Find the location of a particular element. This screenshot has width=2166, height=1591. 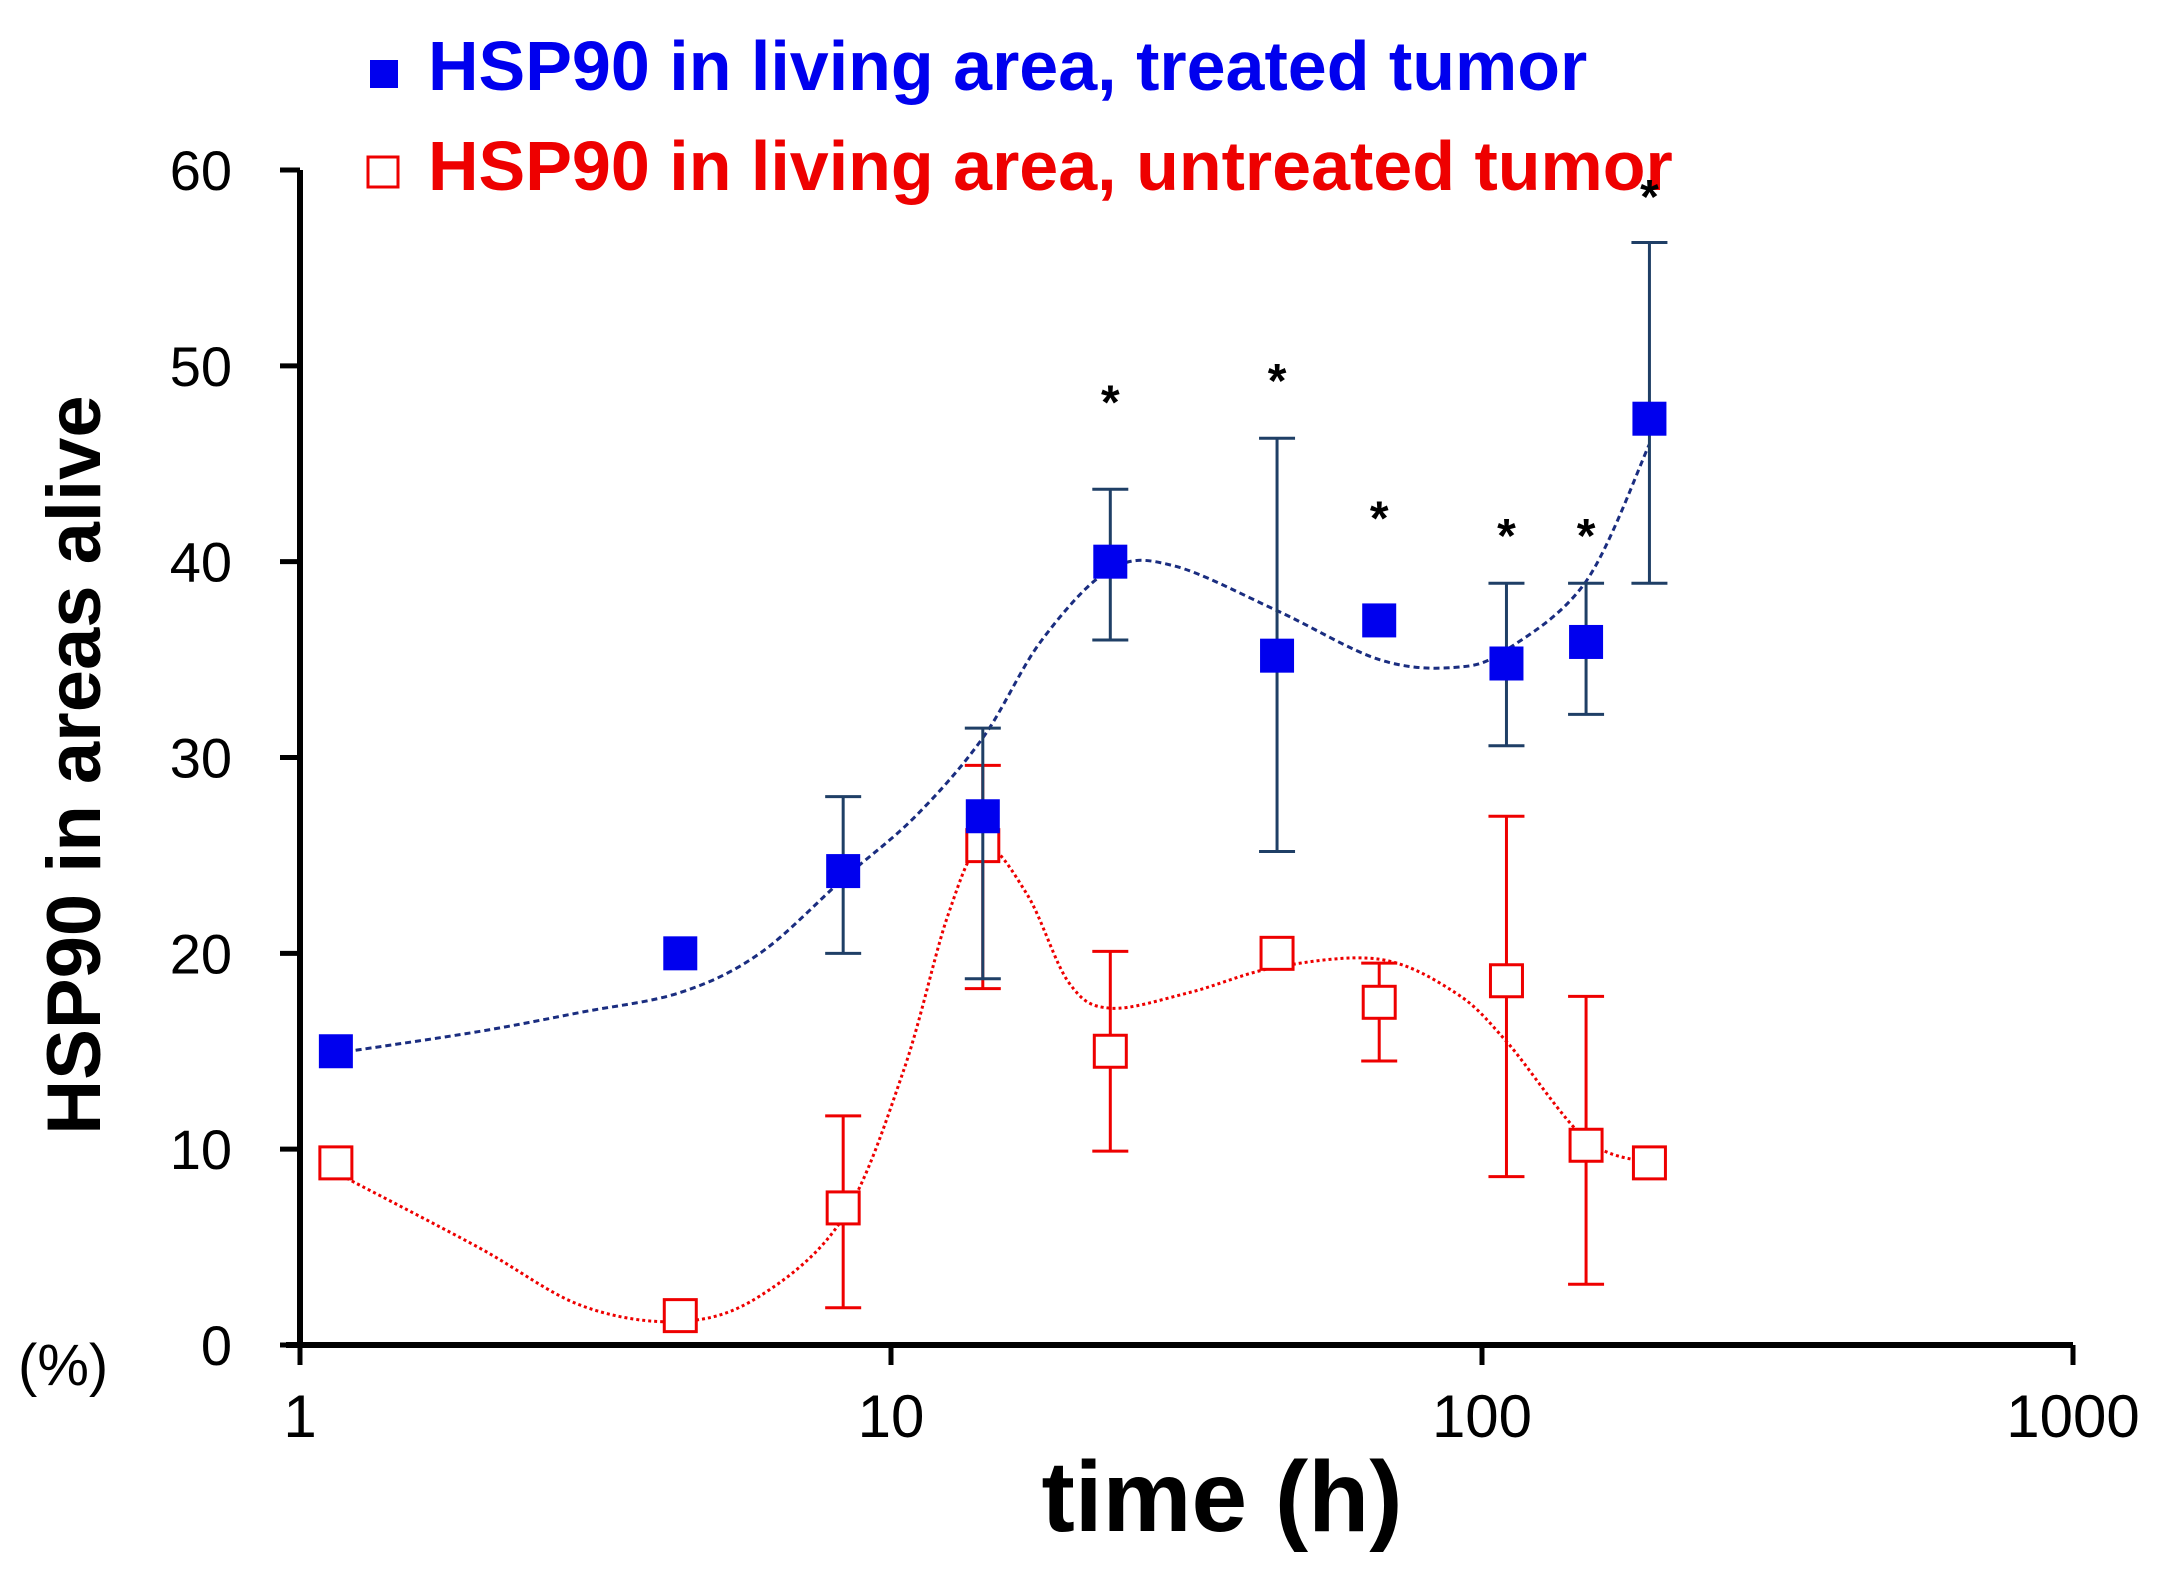

legend-label-untreated: HSP90 in living area, untreated tumor is located at coordinates (1050, 166).